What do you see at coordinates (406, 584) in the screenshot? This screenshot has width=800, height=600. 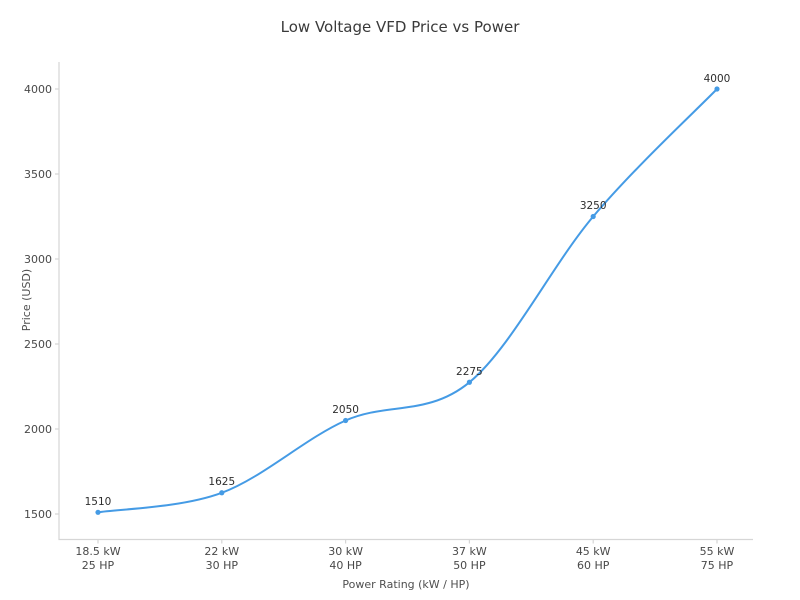 I see `x-axis-title: Power Rating (kW / HP)` at bounding box center [406, 584].